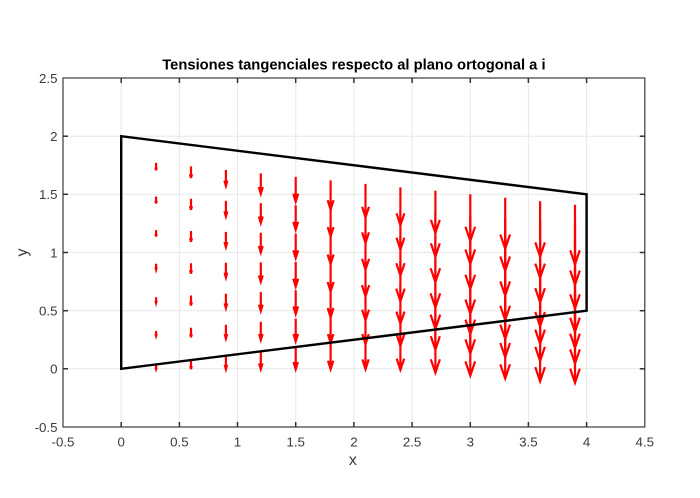  Describe the element at coordinates (470, 442) in the screenshot. I see `svg-text: 3` at that location.